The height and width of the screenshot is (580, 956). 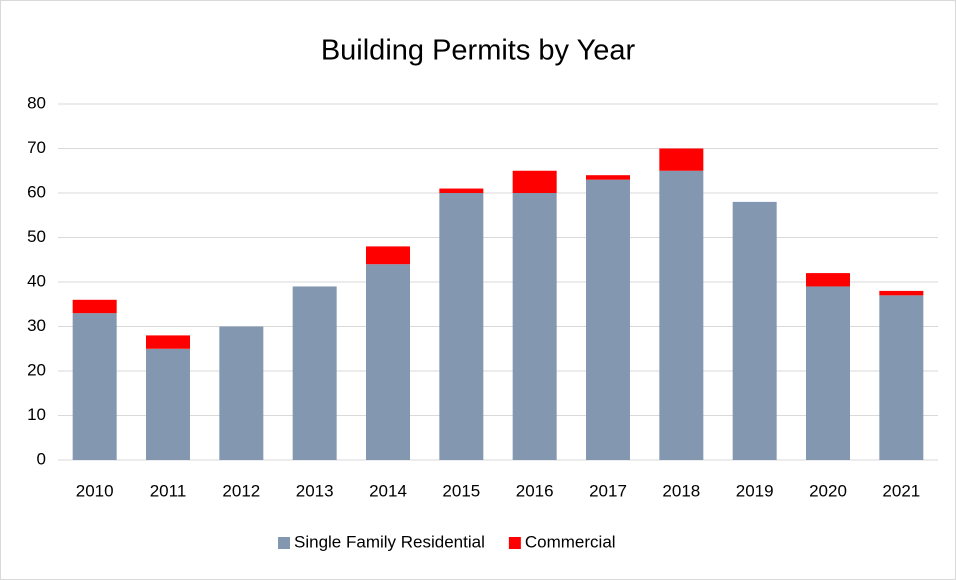 I want to click on x-tick-label: 2013, so click(x=315, y=490).